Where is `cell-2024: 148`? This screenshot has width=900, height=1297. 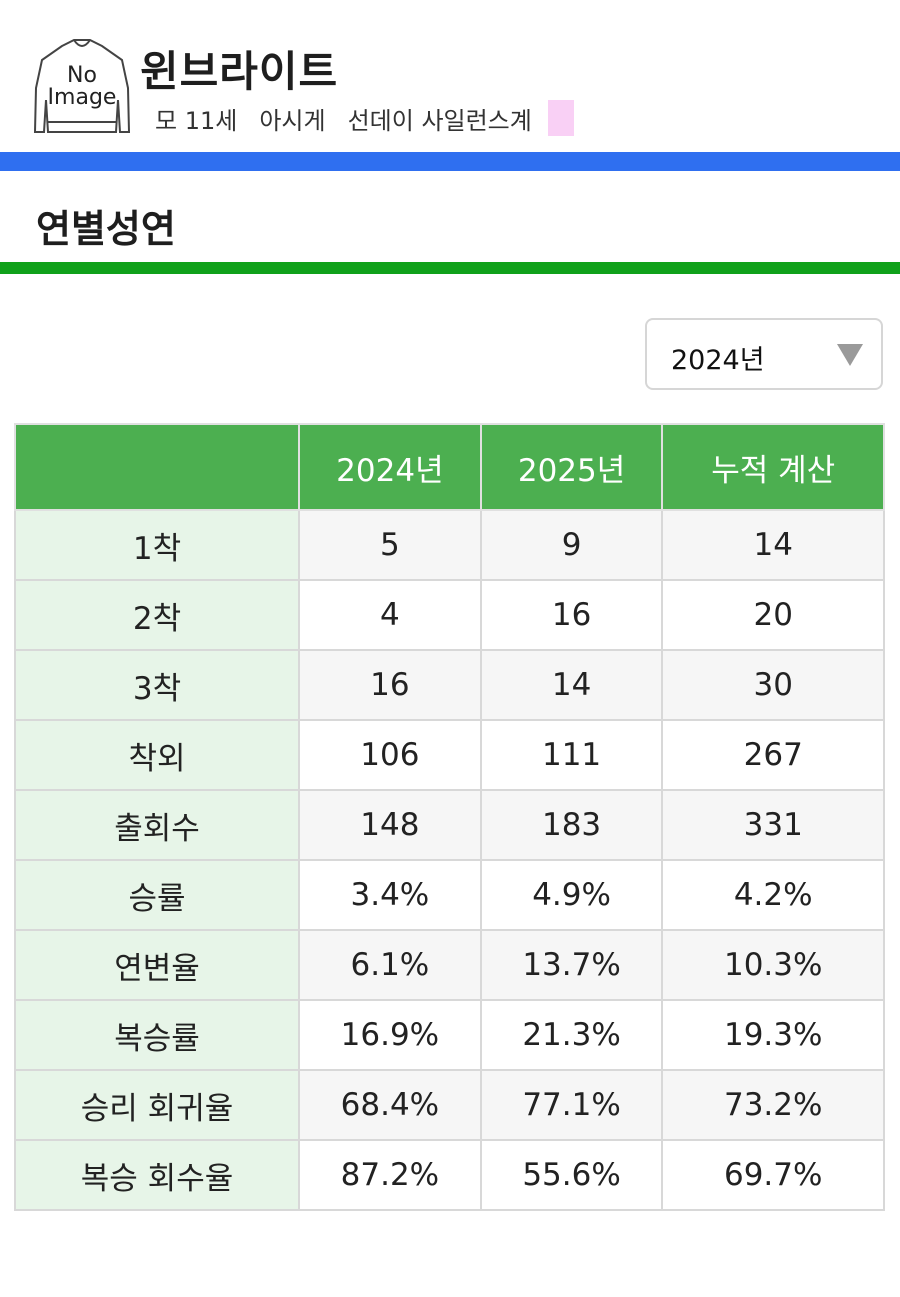 cell-2024: 148 is located at coordinates (390, 825).